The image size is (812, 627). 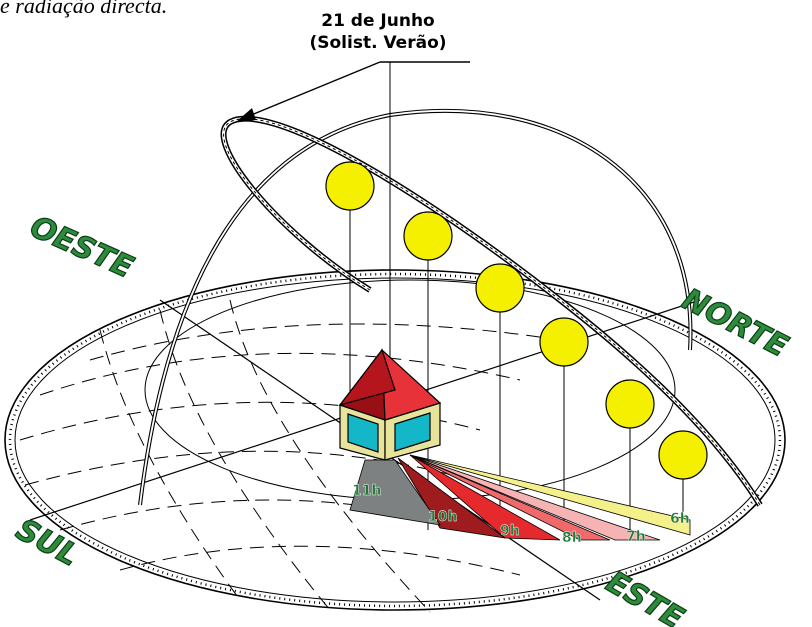 I want to click on hour-label-11h: 11h, so click(x=366, y=491).